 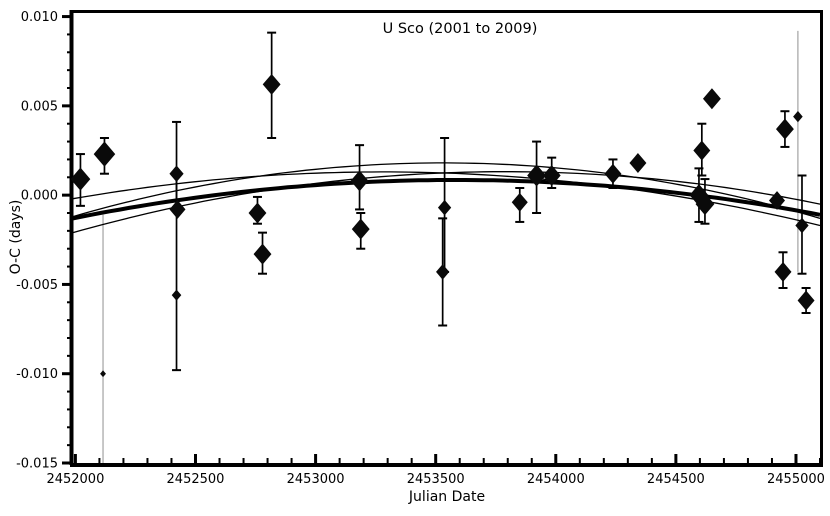 I want to click on y-tick-label: 0.000, so click(x=39, y=196).